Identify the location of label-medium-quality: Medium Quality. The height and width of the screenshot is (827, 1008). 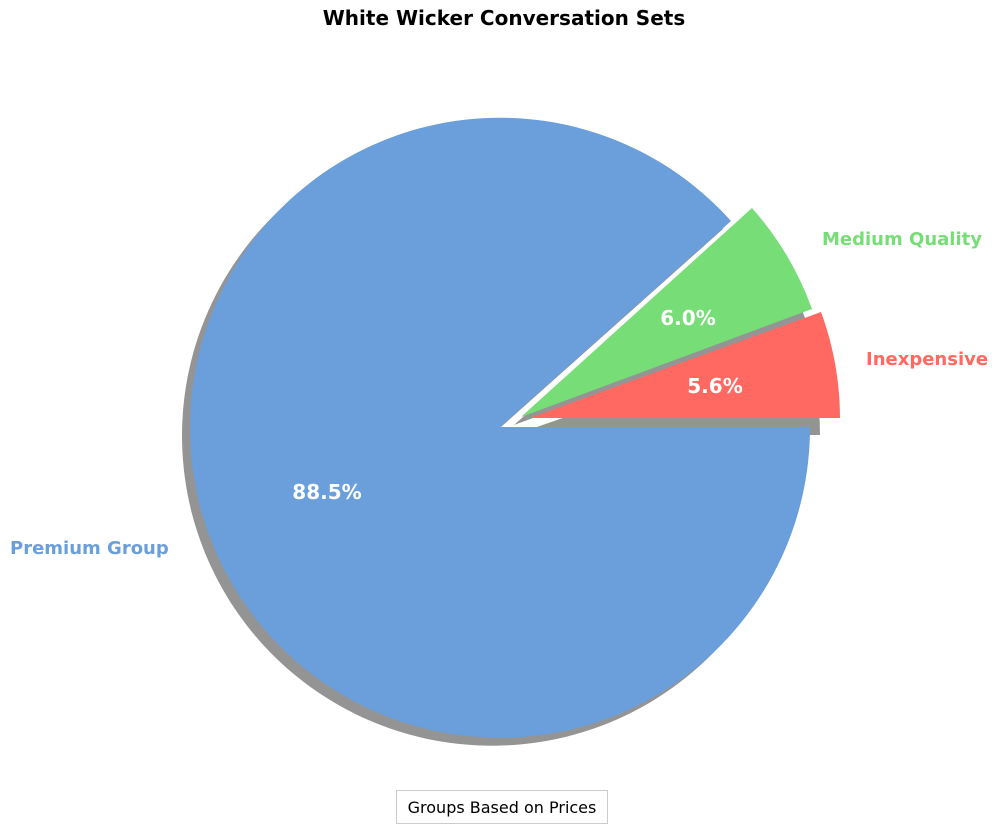
(902, 239).